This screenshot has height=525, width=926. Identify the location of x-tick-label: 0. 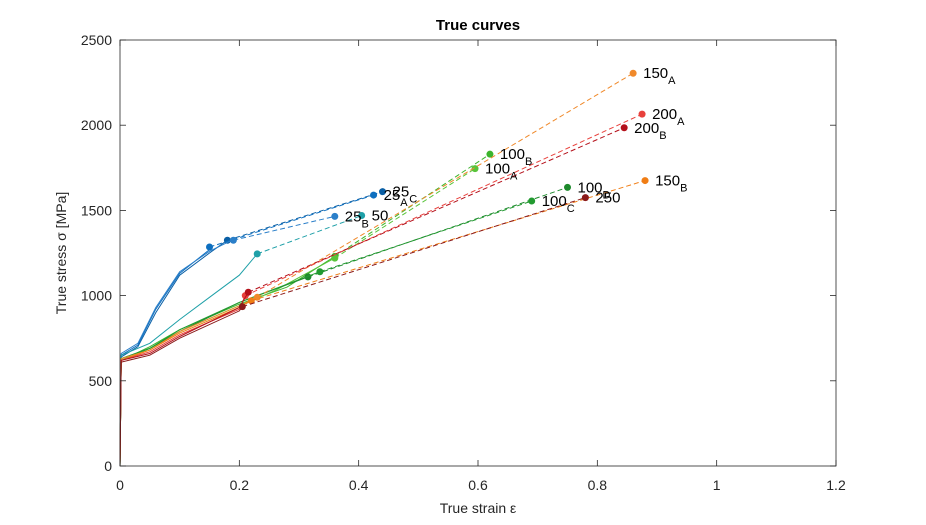
(120, 485).